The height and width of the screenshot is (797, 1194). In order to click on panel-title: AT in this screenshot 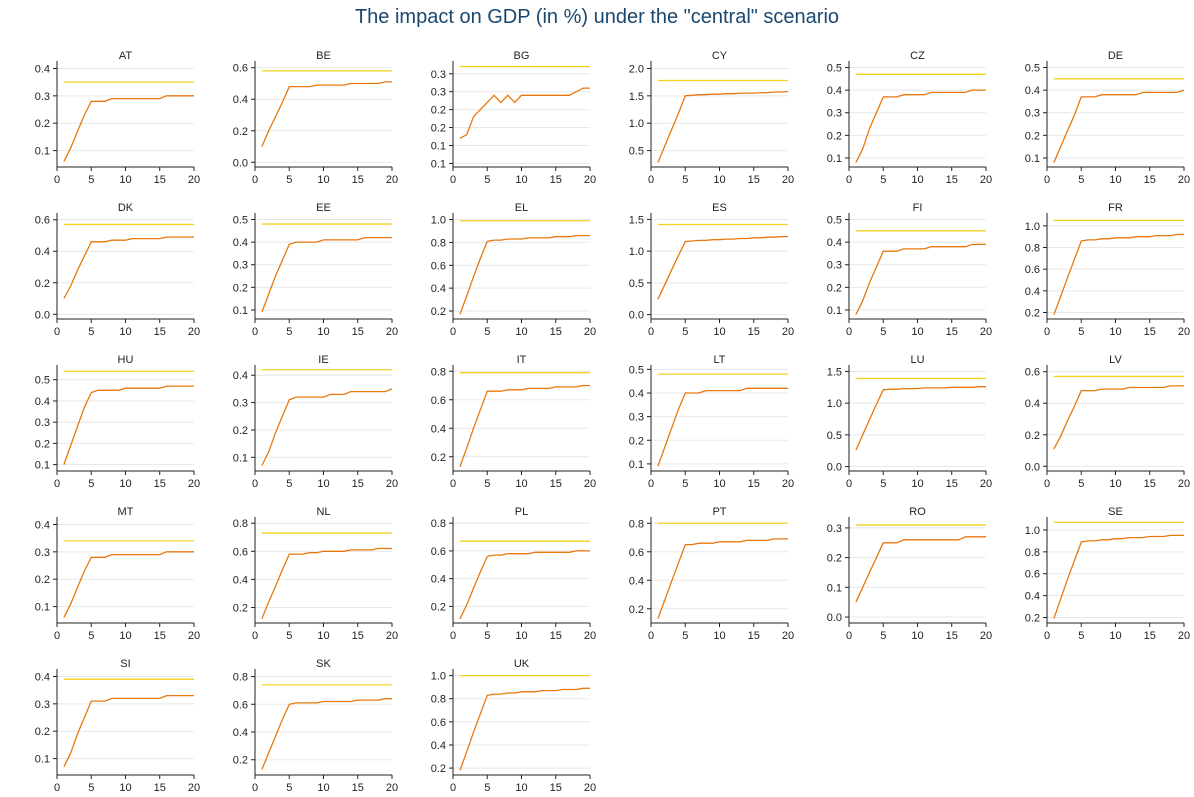, I will do `click(126, 56)`.